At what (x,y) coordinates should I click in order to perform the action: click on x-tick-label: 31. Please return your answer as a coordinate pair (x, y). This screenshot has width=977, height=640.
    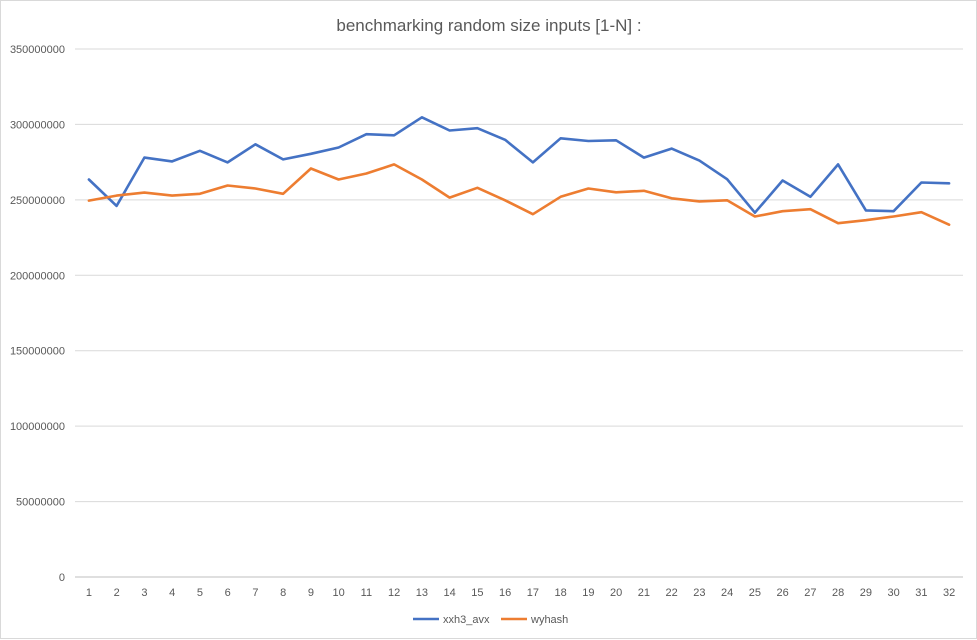
    Looking at the image, I should click on (921, 593).